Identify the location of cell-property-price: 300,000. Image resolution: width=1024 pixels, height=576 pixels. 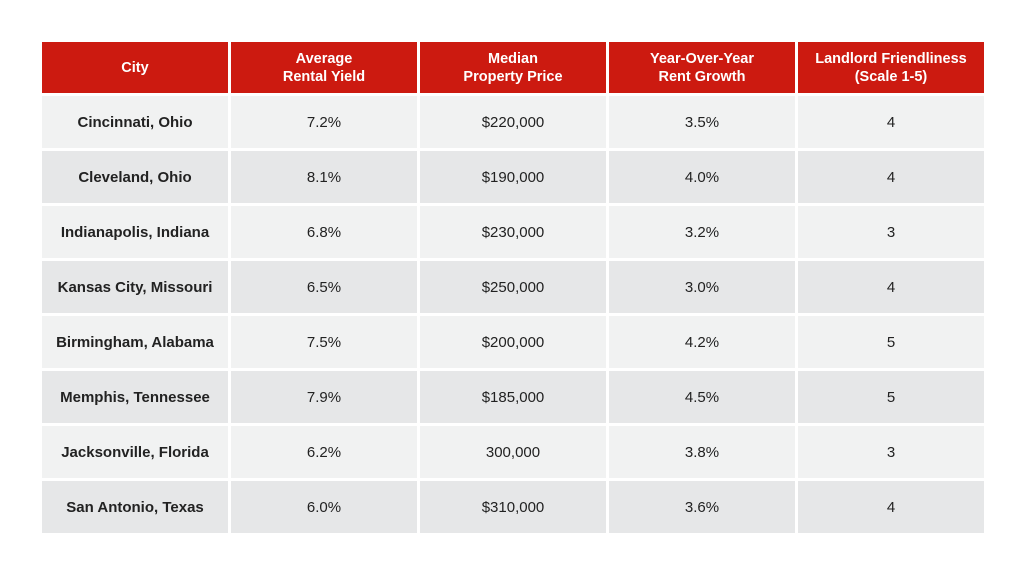
(513, 452).